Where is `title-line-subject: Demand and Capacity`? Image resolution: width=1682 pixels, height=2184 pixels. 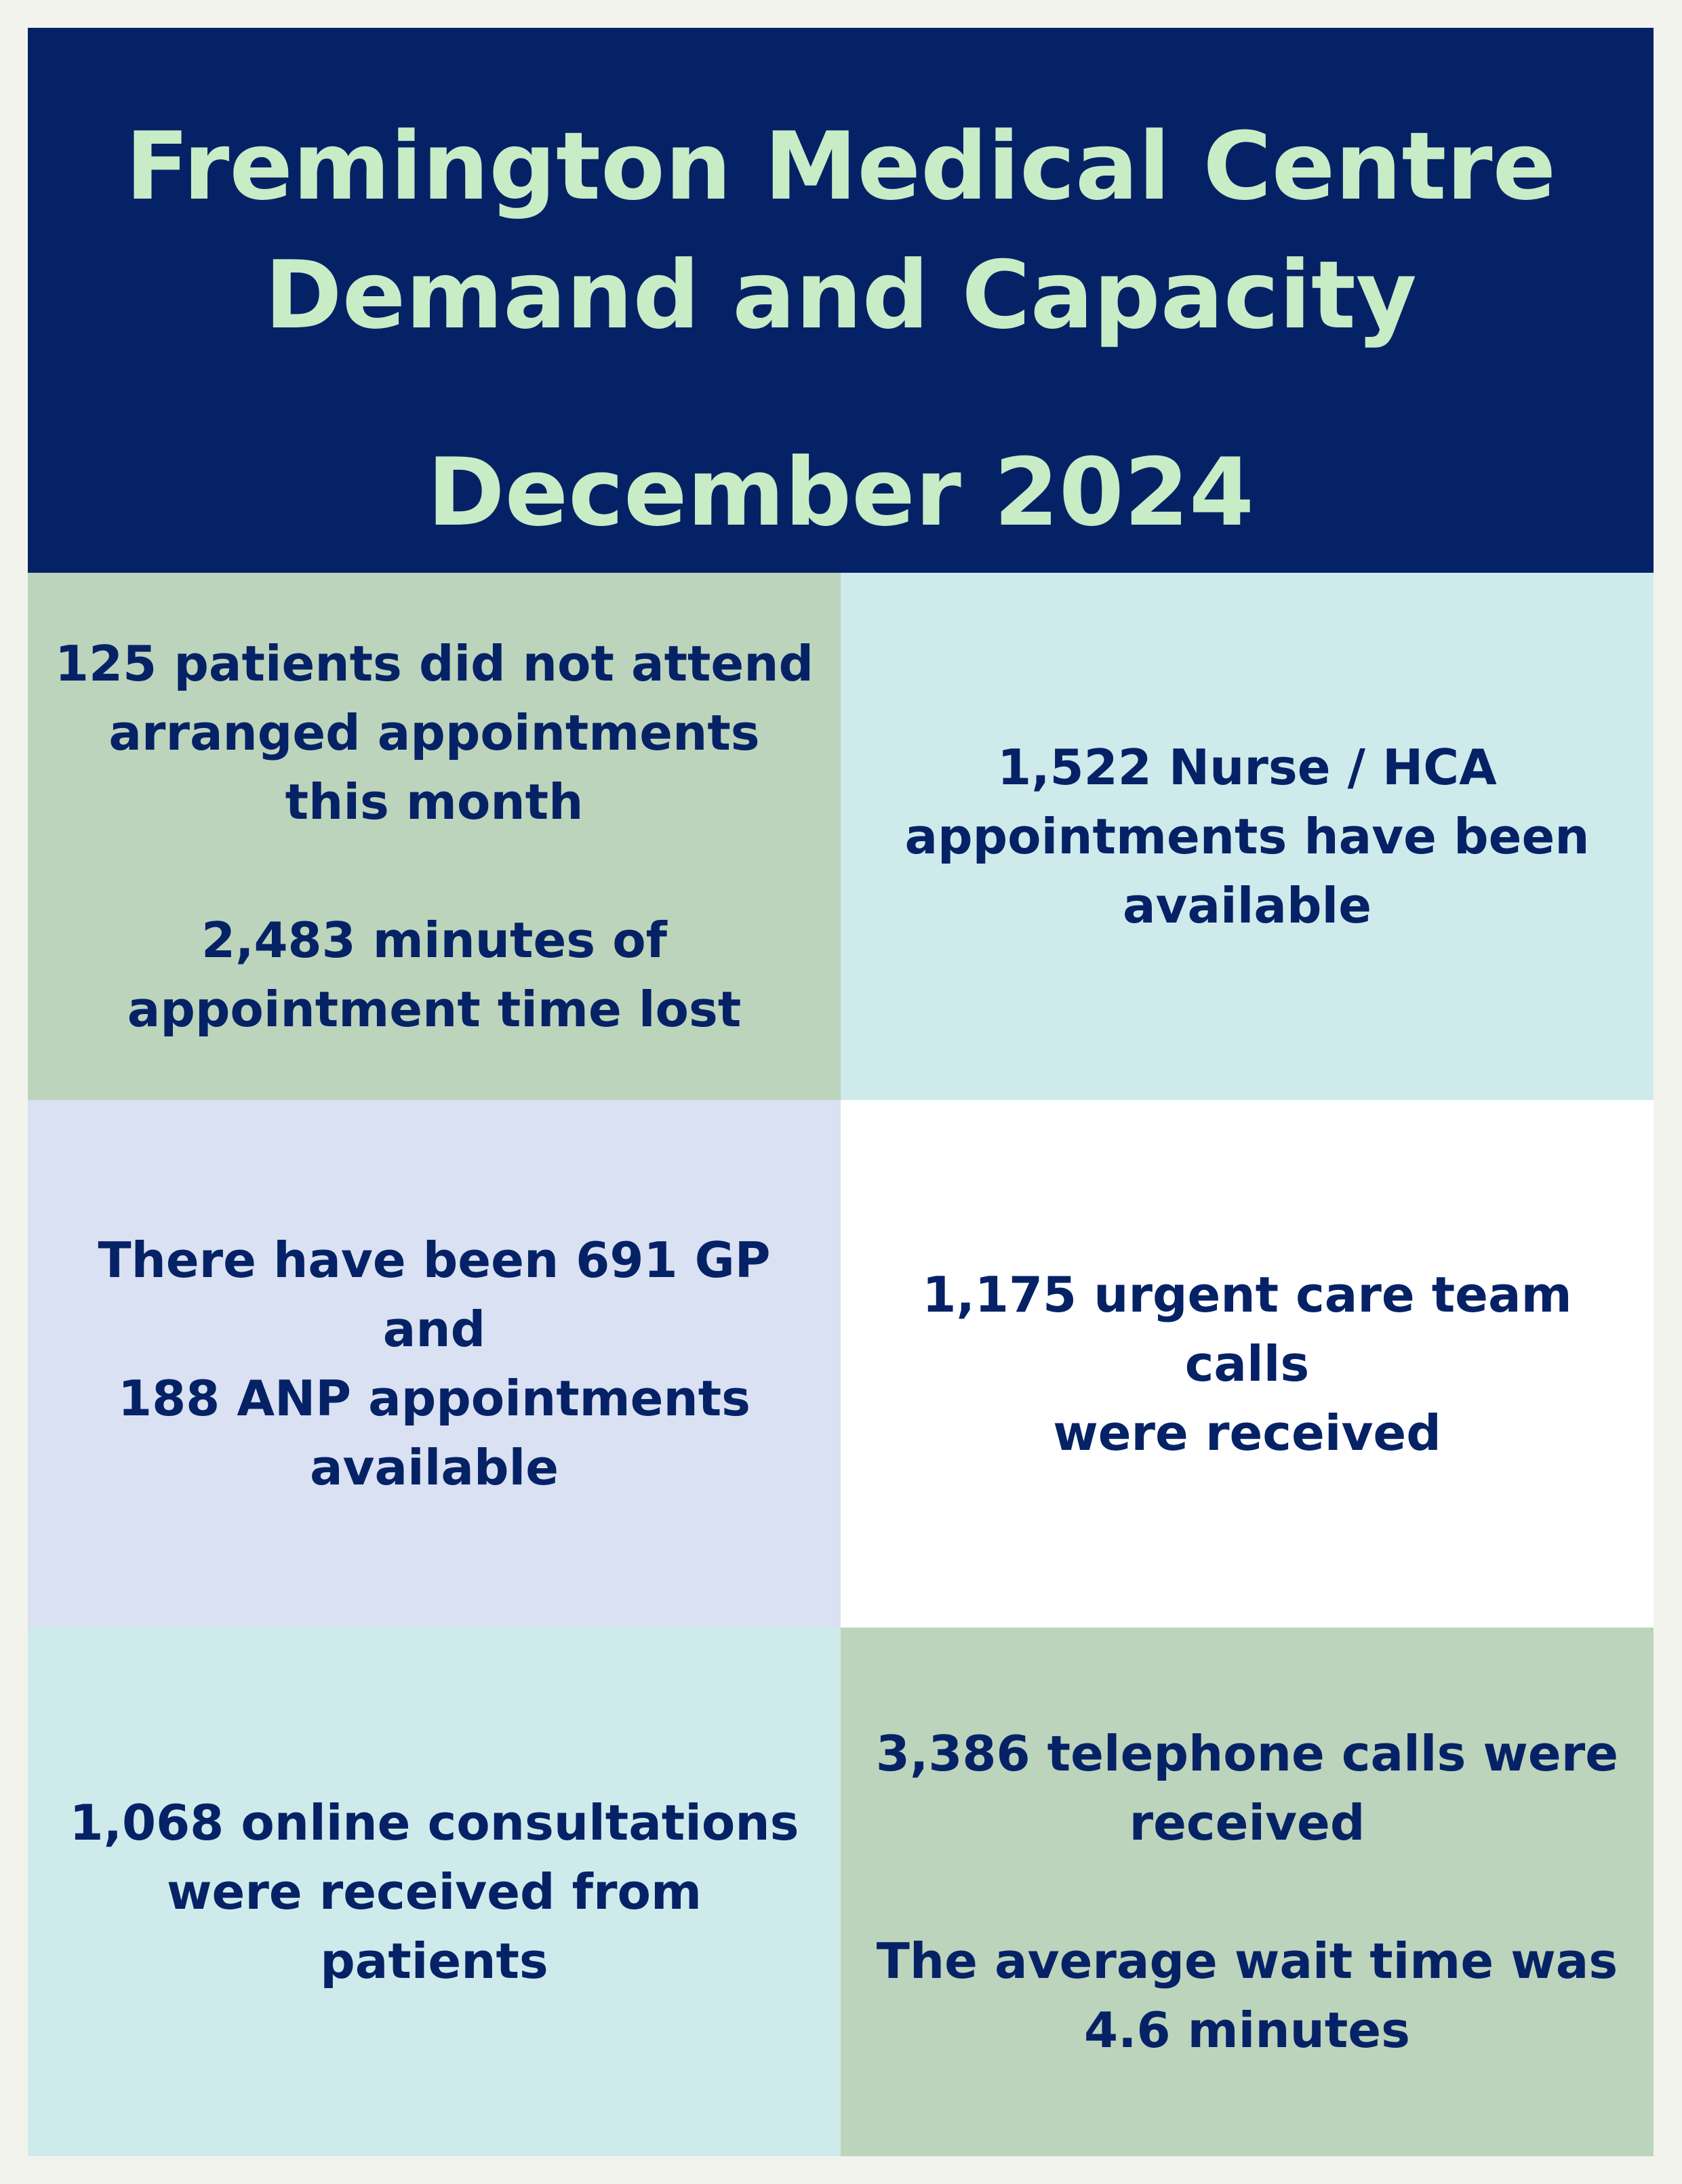 title-line-subject: Demand and Capacity is located at coordinates (841, 295).